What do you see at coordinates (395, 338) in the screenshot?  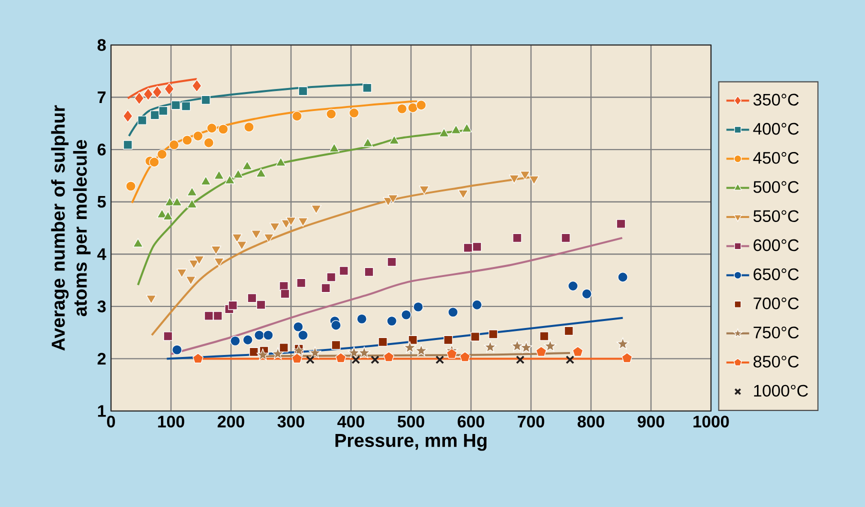 I see `line-series` at bounding box center [395, 338].